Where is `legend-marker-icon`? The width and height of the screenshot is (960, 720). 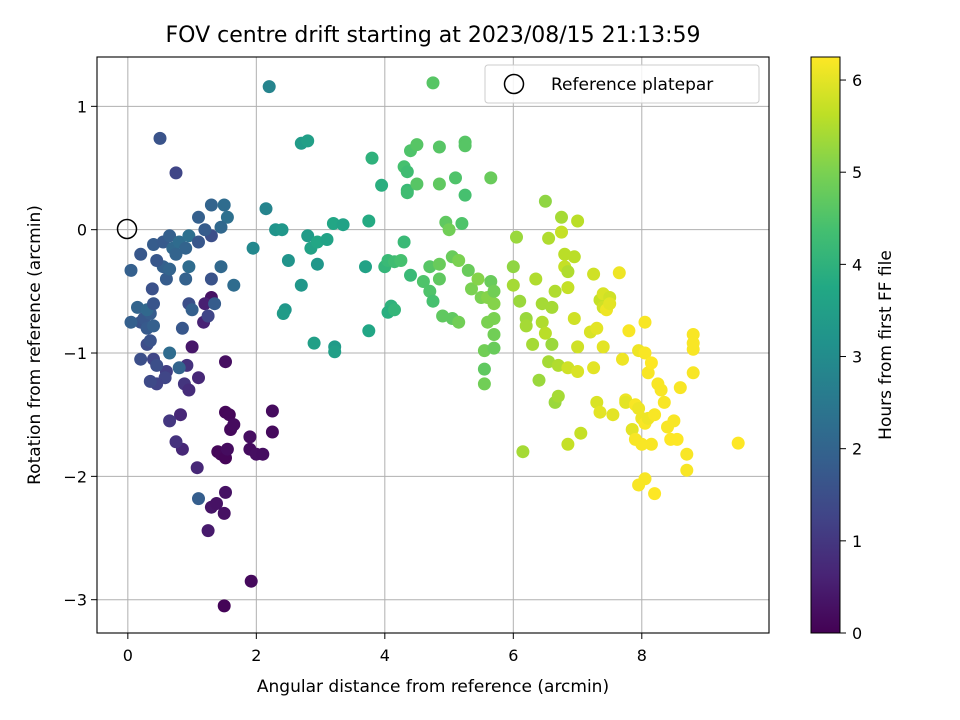 legend-marker-icon is located at coordinates (514, 84).